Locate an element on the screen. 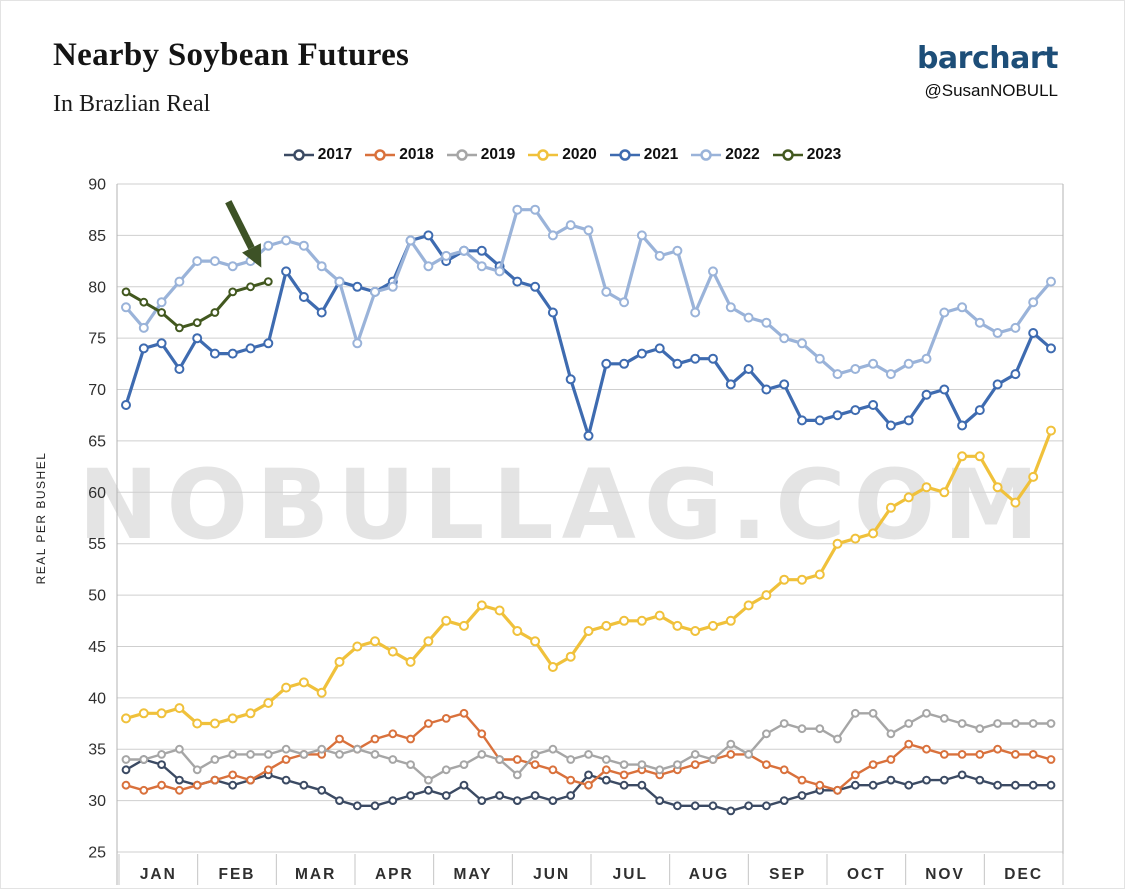  y-axis-label: REAL PER BUSHEL is located at coordinates (41, 518).